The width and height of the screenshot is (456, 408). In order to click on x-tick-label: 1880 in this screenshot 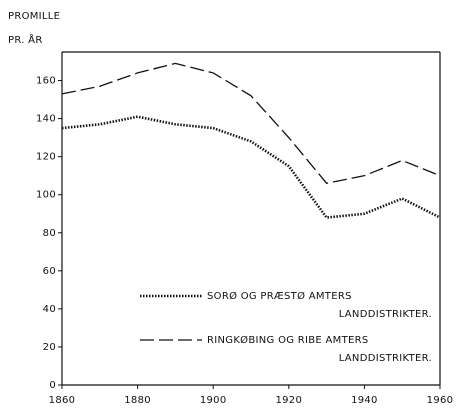, I will do `click(137, 400)`.